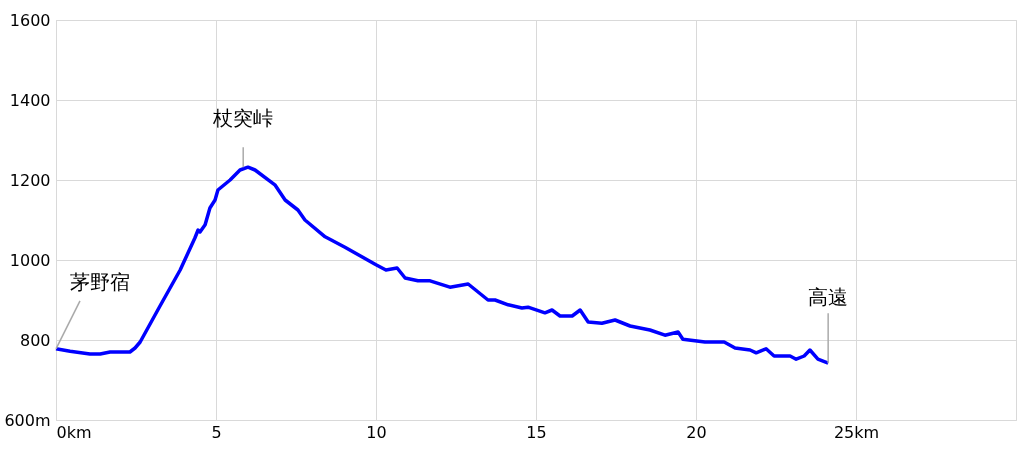 The width and height of the screenshot is (1024, 455). I want to click on x-tick-label: 0km, so click(74, 432).